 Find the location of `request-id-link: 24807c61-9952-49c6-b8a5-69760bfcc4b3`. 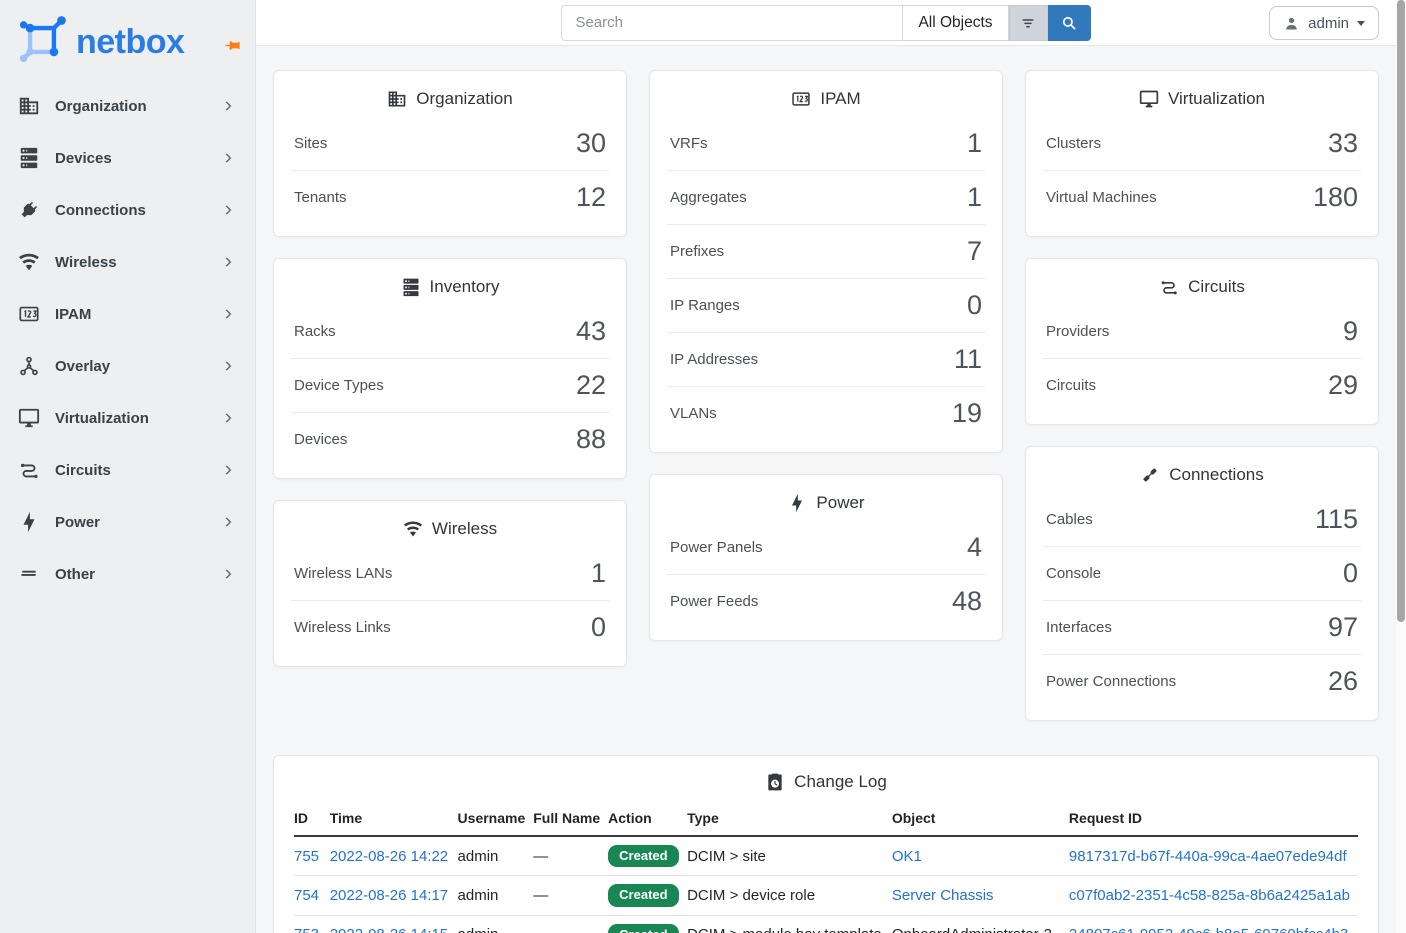

request-id-link: 24807c61-9952-49c6-b8a5-69760bfcc4b3 is located at coordinates (1208, 929).